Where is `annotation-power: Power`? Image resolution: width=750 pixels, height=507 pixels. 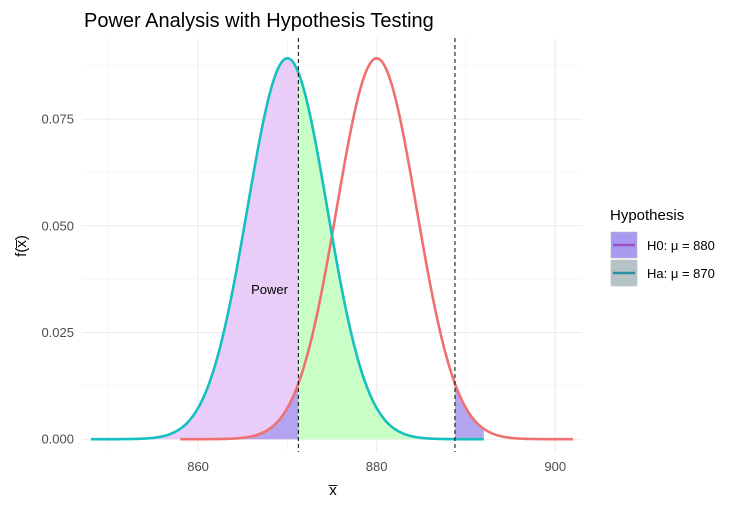 annotation-power: Power is located at coordinates (270, 289).